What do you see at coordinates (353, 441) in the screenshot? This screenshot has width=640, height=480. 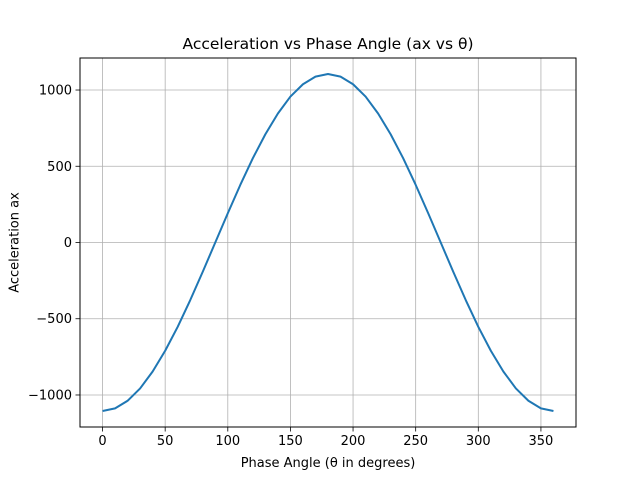 I see `x-tick-label: 200` at bounding box center [353, 441].